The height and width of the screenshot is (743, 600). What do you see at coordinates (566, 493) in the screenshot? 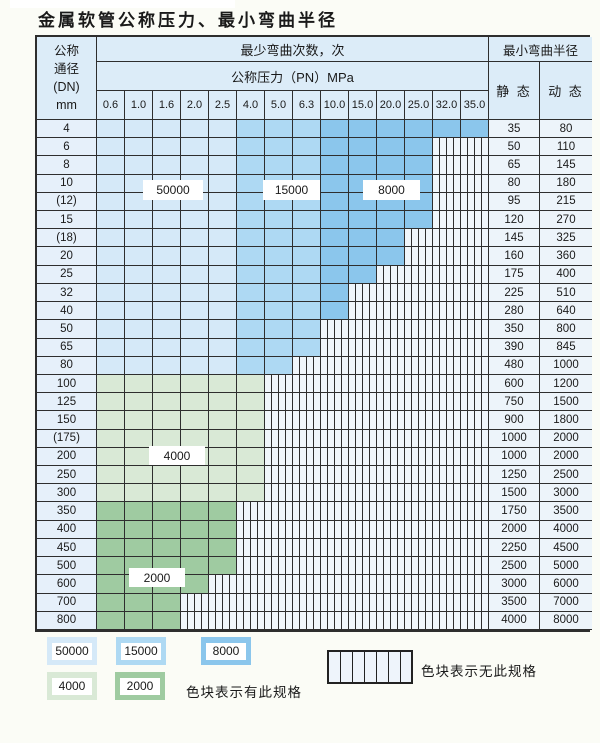
I see `dynamic-radius-dn300: 3000` at bounding box center [566, 493].